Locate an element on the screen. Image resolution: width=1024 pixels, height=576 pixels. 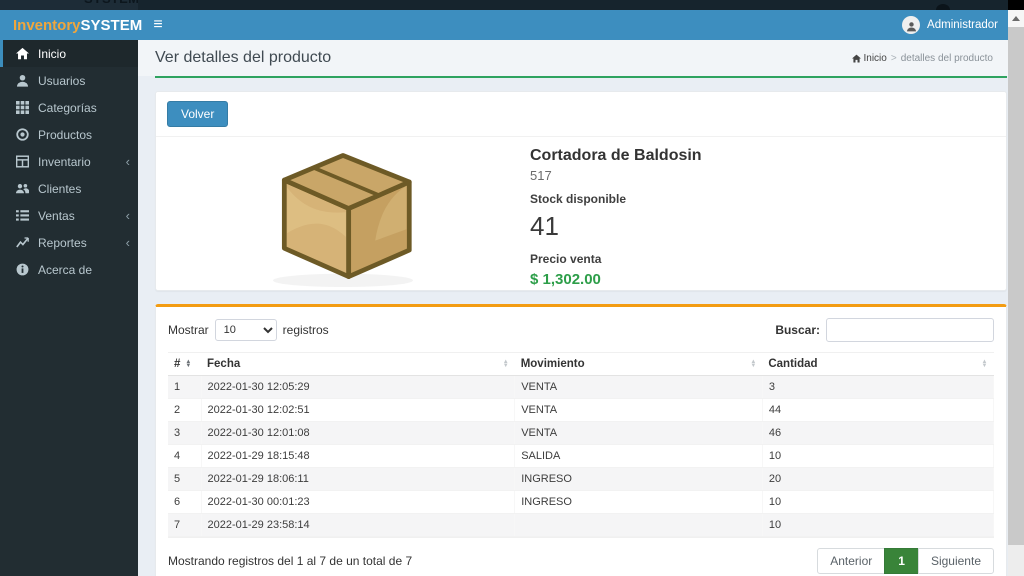
cell-num: 3 is located at coordinates (185, 433).